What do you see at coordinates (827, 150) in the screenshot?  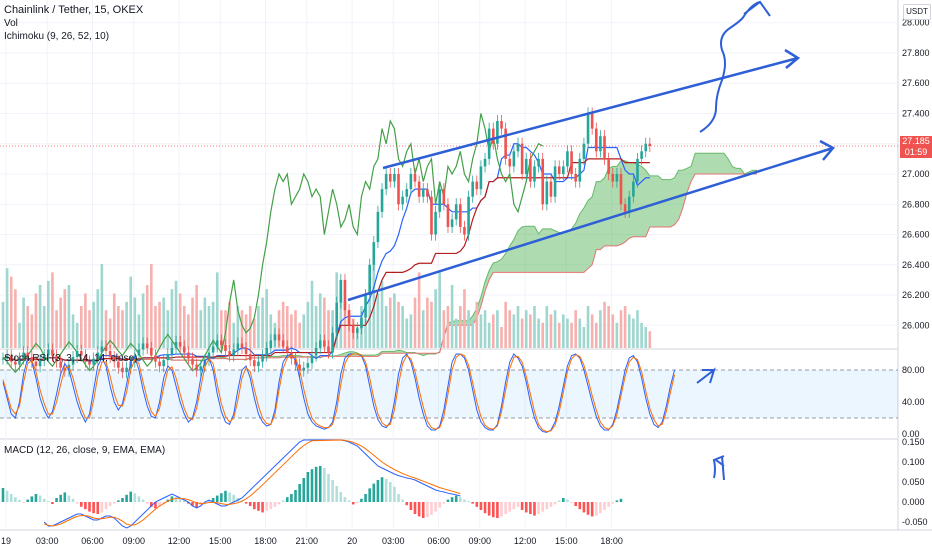 I see `lower-channel-arrowhead` at bounding box center [827, 150].